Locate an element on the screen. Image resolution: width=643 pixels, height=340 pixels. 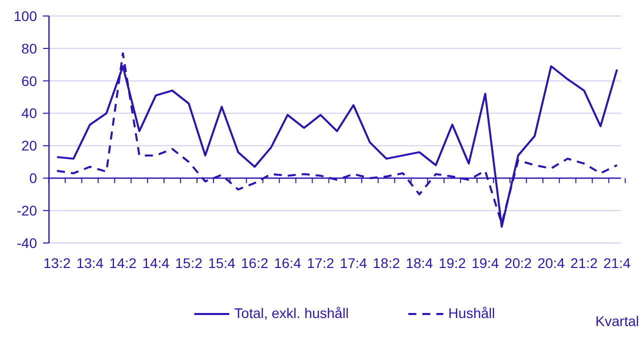
x-tick-label: 17:4 is located at coordinates (354, 263).